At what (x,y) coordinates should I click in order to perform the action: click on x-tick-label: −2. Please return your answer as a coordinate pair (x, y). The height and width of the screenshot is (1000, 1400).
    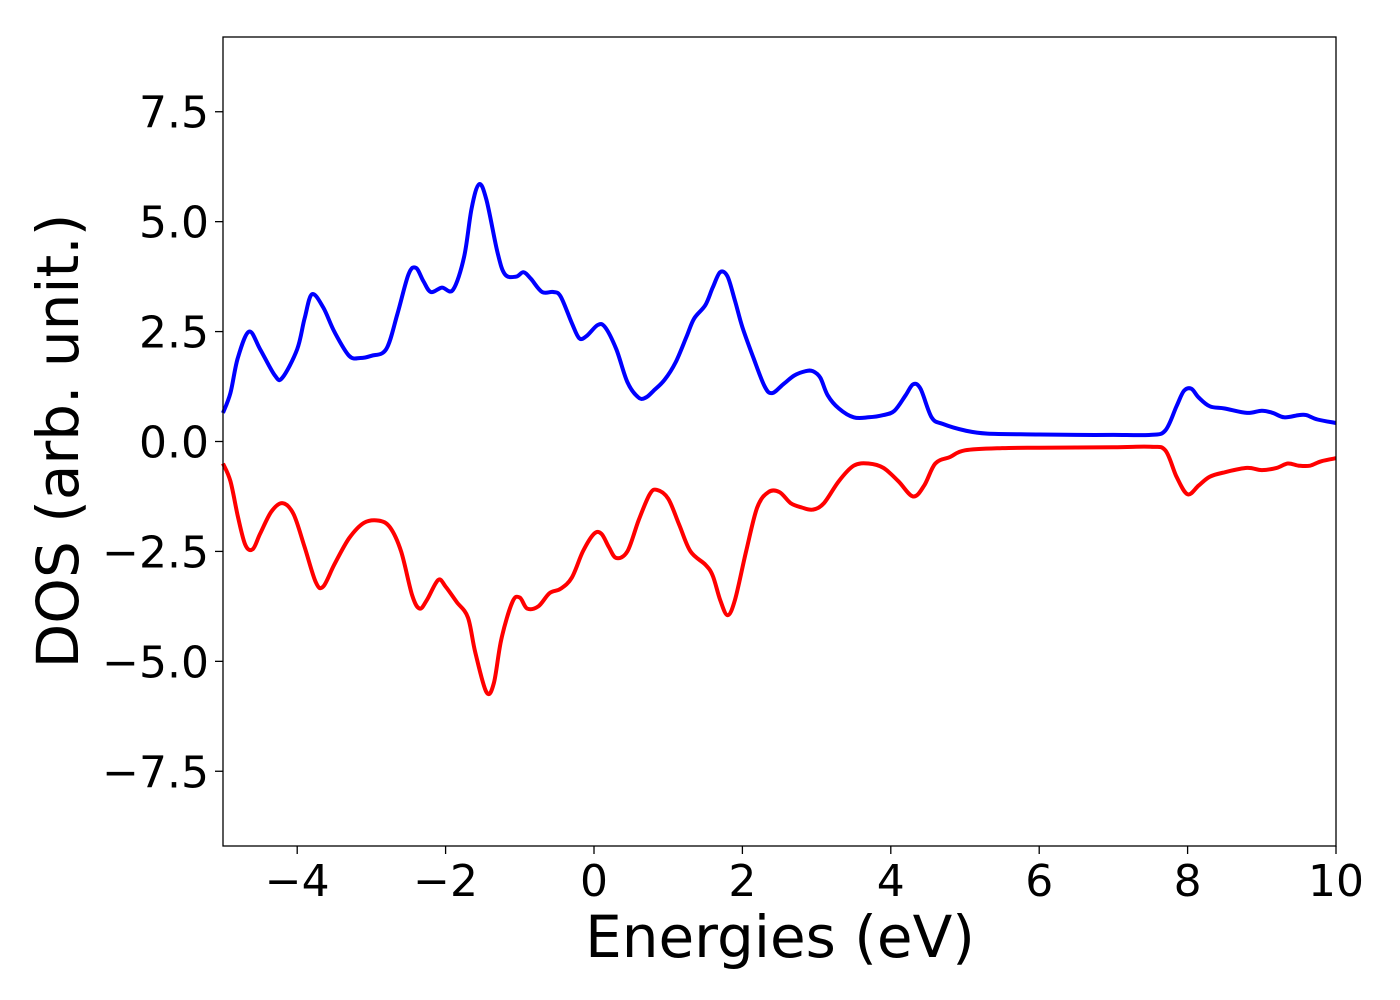
    Looking at the image, I should click on (445, 881).